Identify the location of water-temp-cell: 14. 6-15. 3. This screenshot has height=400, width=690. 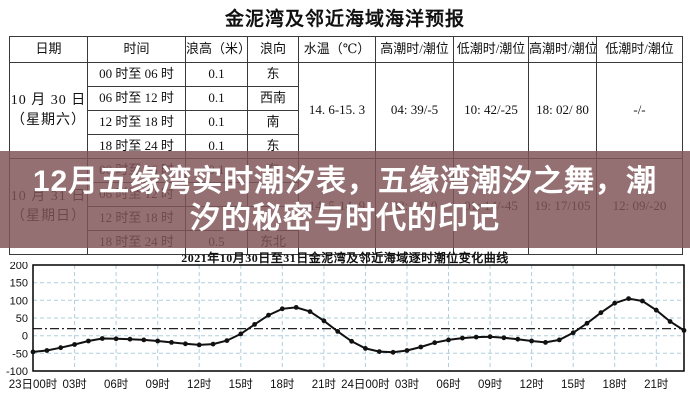
(337, 110).